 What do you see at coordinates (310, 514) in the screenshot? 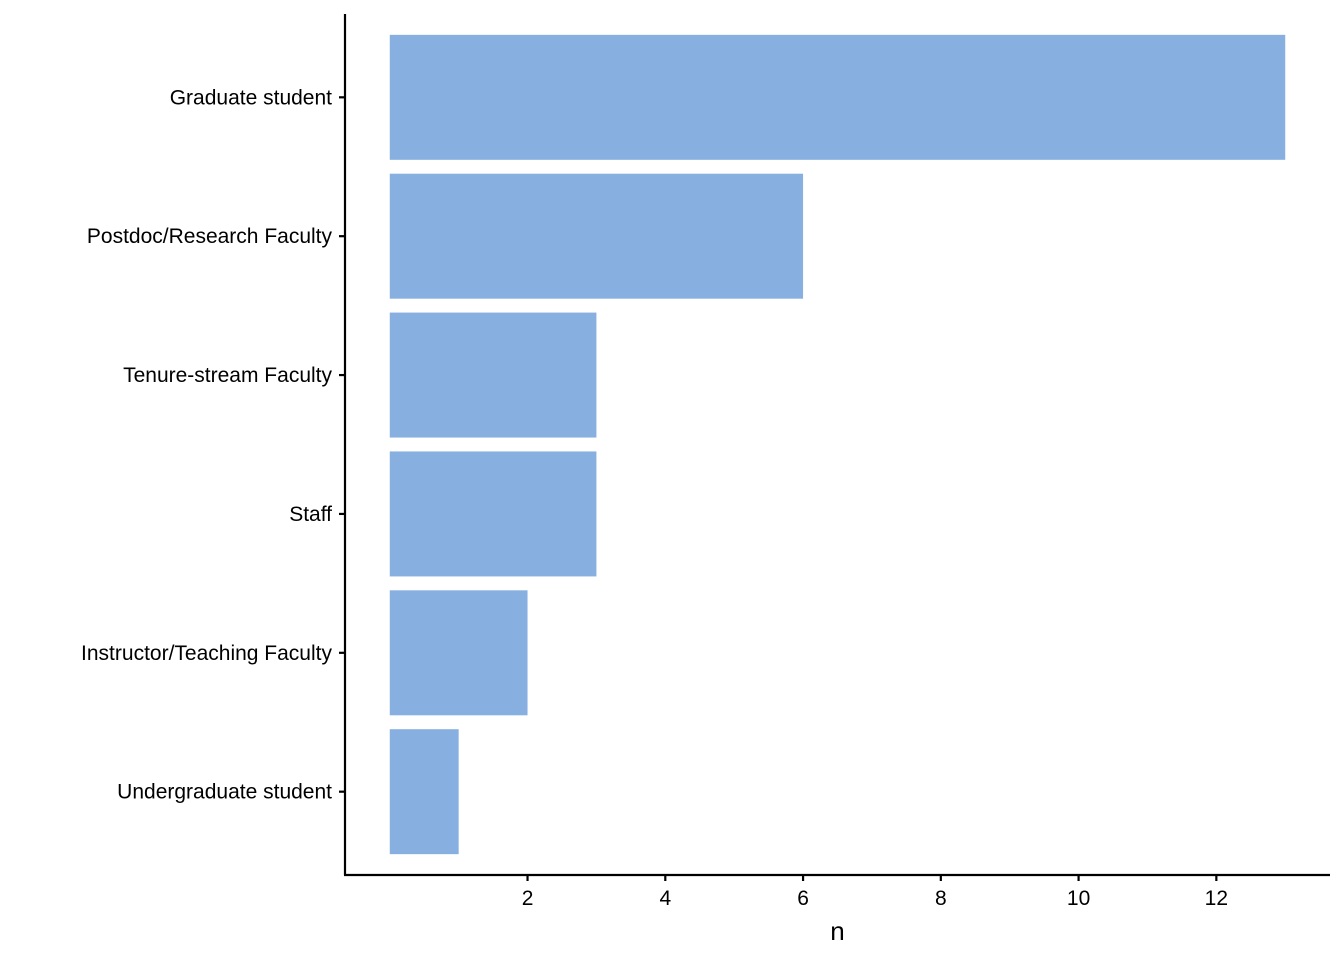
I see `y-tick-label: Staff` at bounding box center [310, 514].